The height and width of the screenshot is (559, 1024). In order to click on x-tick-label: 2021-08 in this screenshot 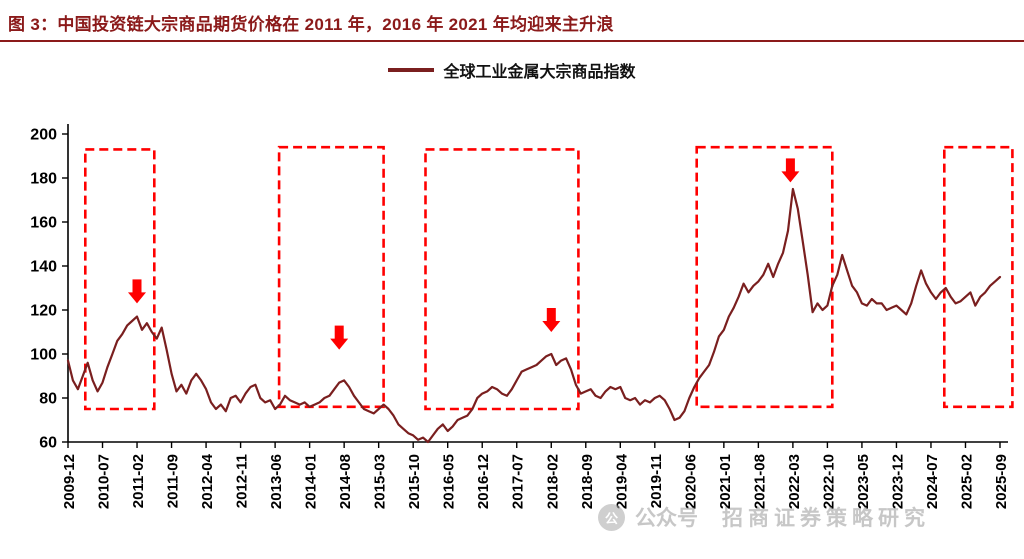, I will do `click(759, 481)`.